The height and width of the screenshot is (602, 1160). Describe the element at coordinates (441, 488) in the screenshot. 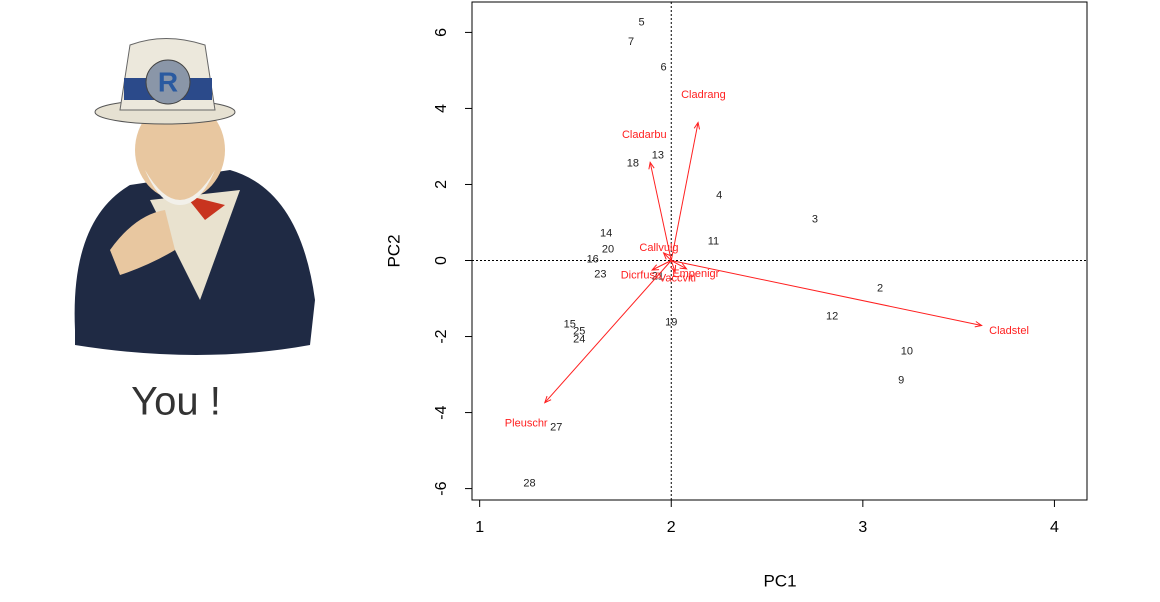

I see `y-tick-label: -6` at that location.